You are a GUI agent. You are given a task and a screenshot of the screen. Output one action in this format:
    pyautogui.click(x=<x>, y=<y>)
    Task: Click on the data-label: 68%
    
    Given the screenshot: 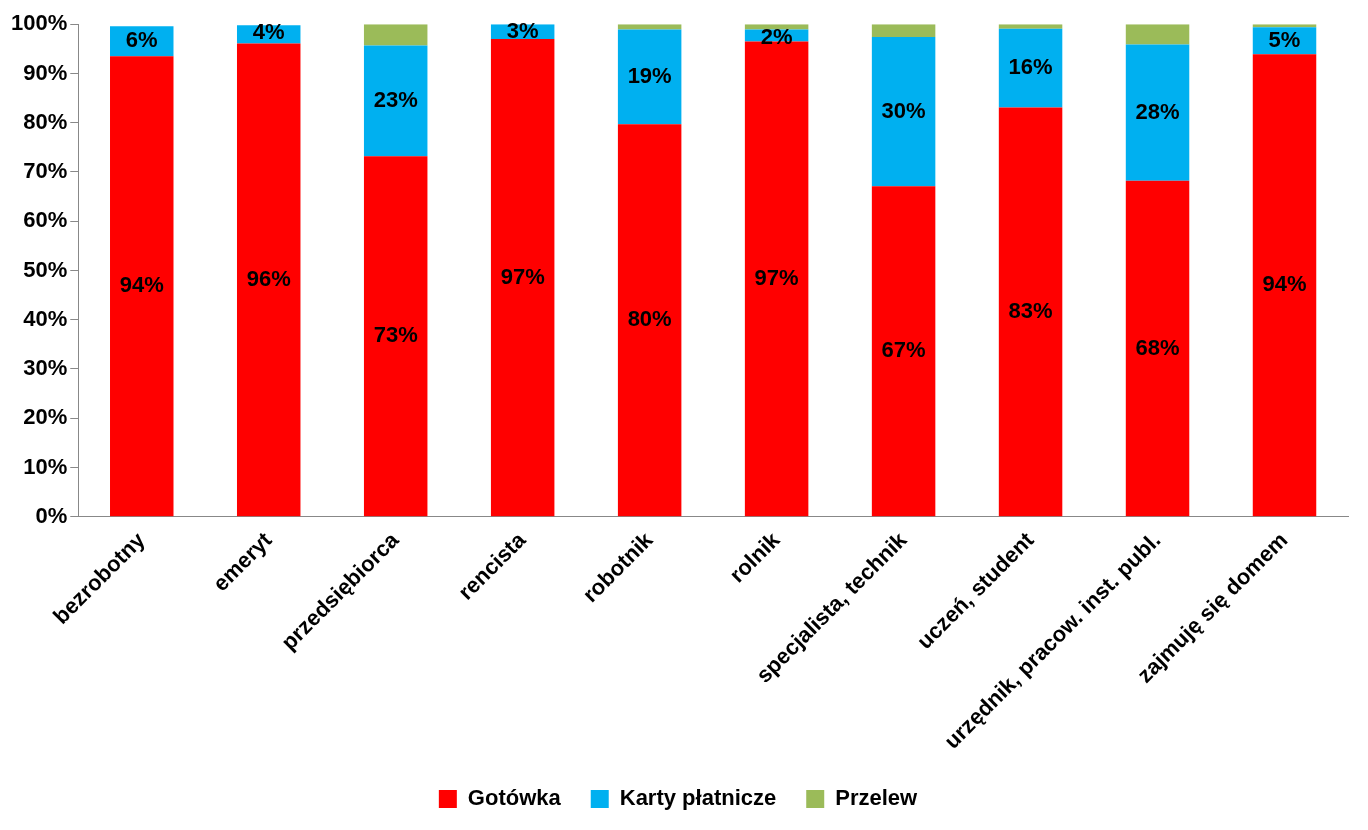 What is the action you would take?
    pyautogui.click(x=1157, y=347)
    